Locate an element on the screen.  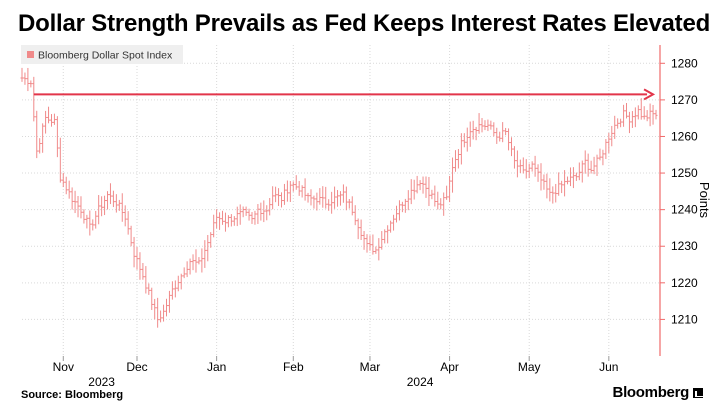
legend-box is located at coordinates (102, 54).